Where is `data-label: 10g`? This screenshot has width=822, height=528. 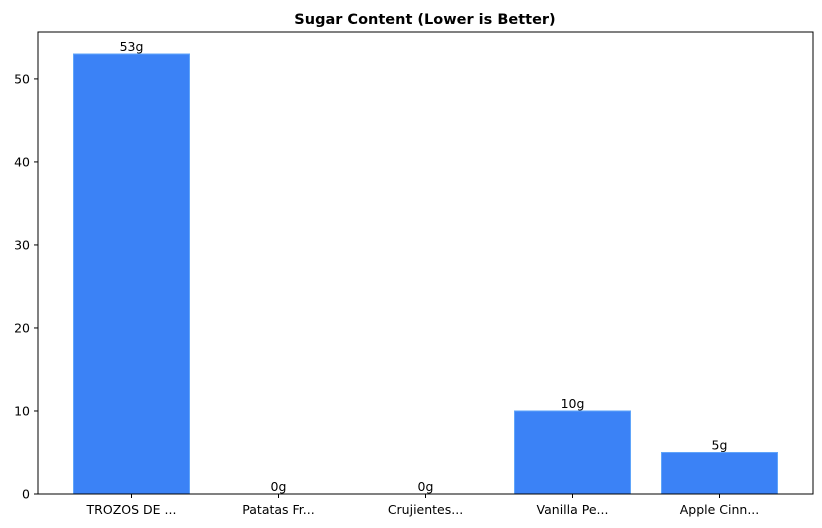
data-label: 10g is located at coordinates (573, 403).